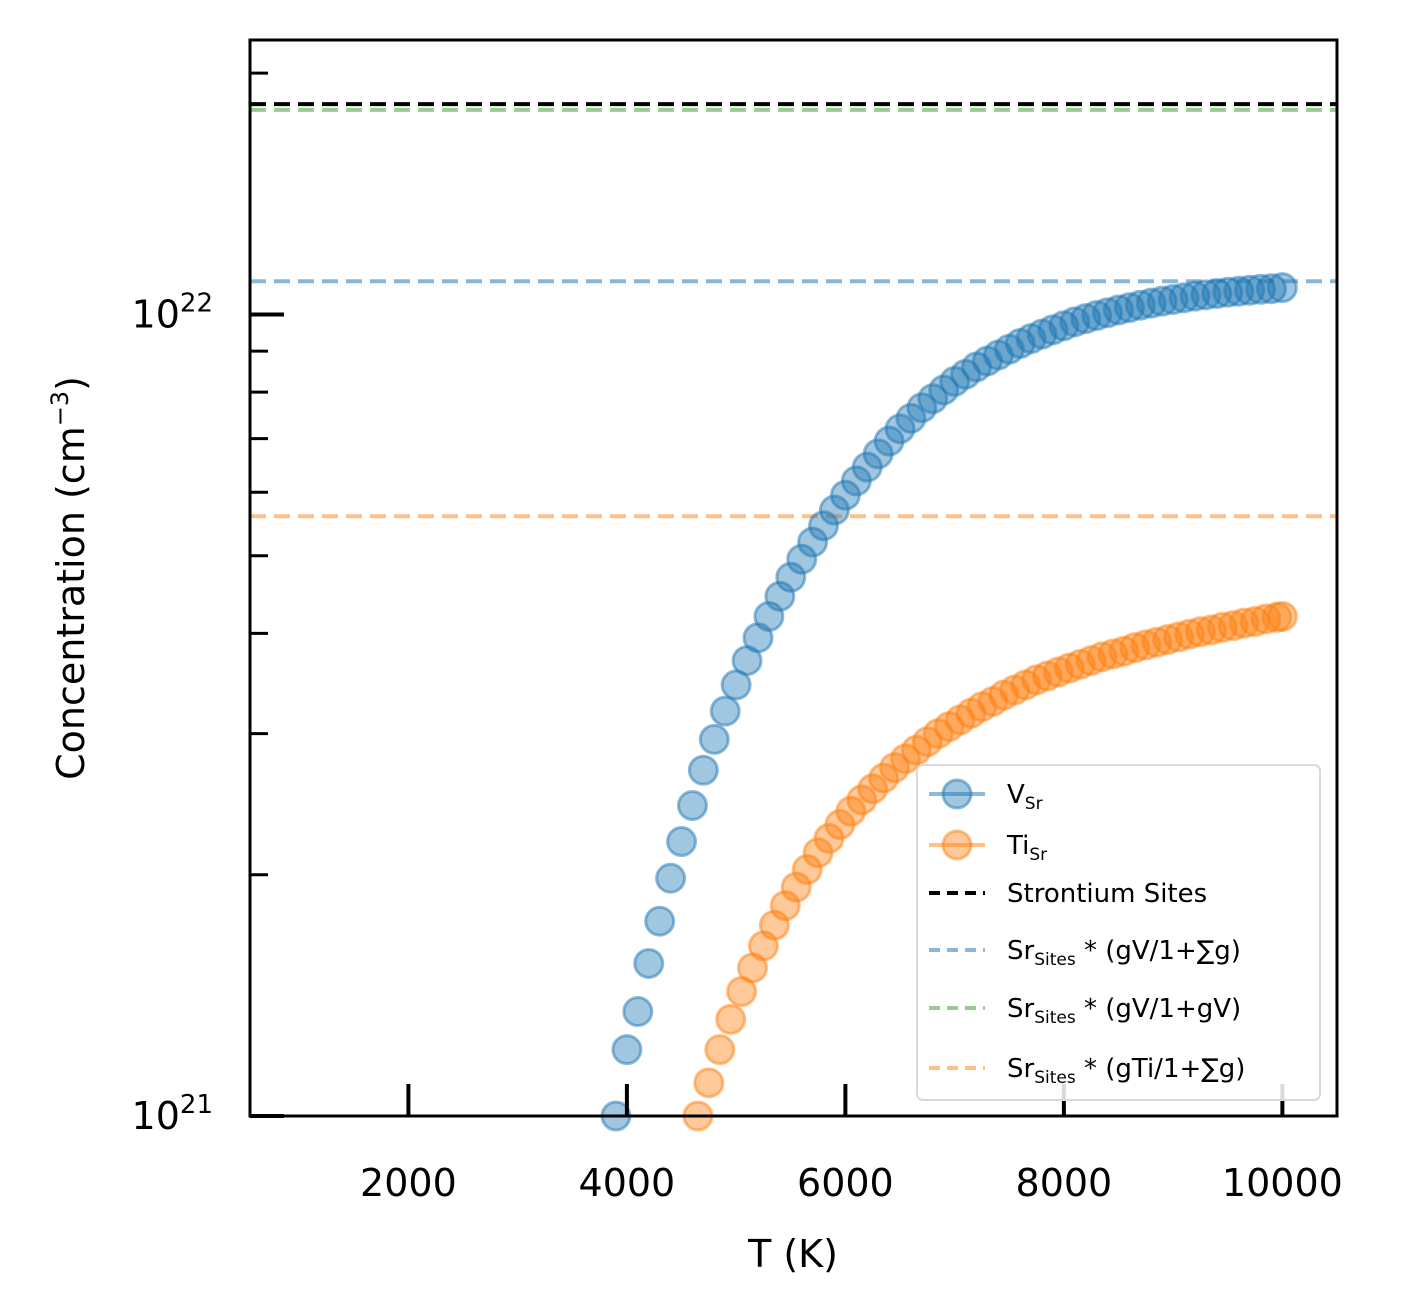 The height and width of the screenshot is (1315, 1402). What do you see at coordinates (69, 578) in the screenshot?
I see `y-axis-label: Concentration (cm−3)` at bounding box center [69, 578].